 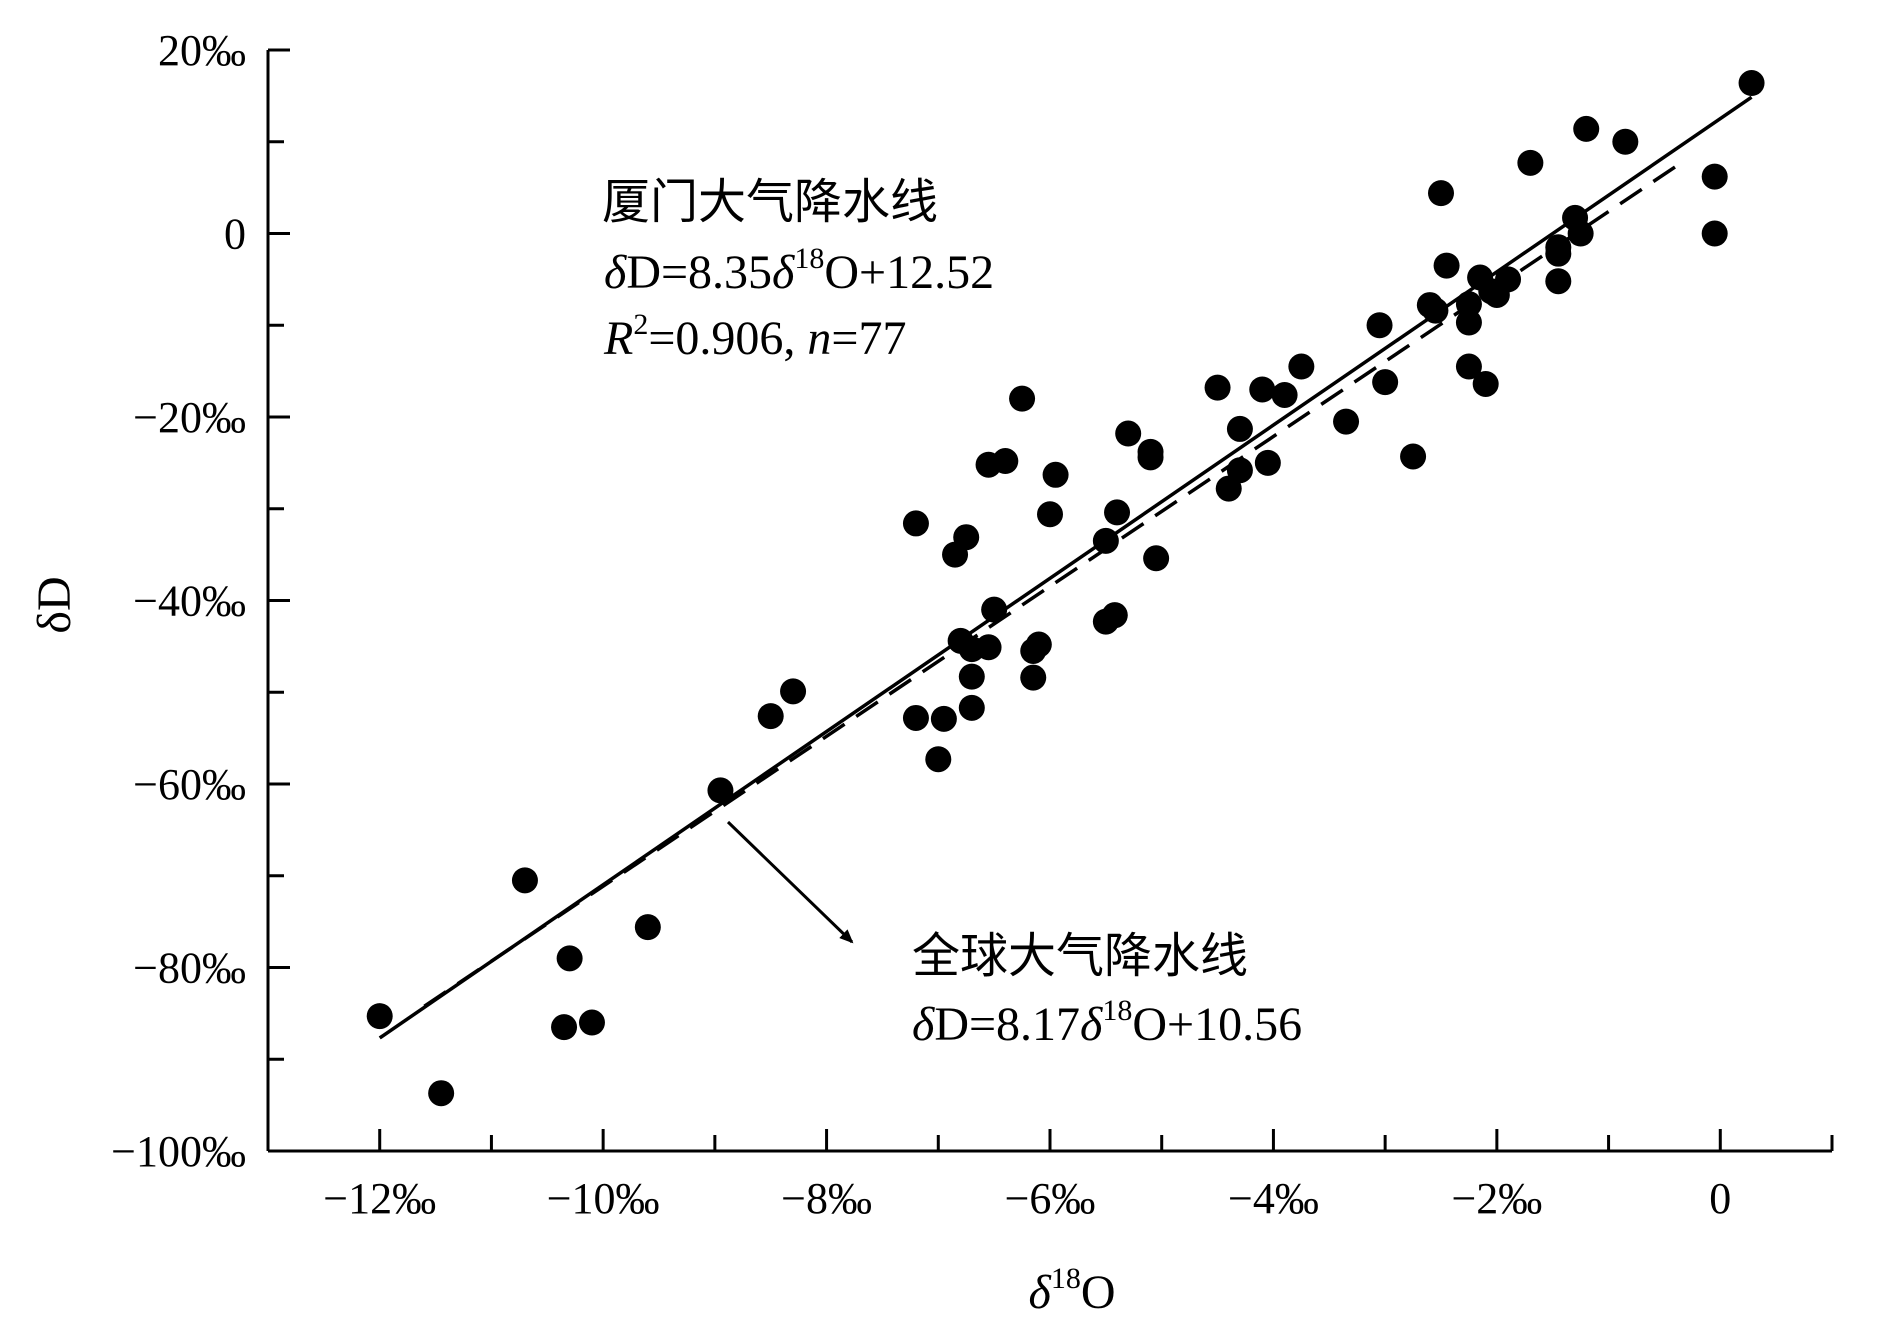 I want to click on xiamen-line-equation: δD=8.35δ18O+12.52, so click(x=799, y=270).